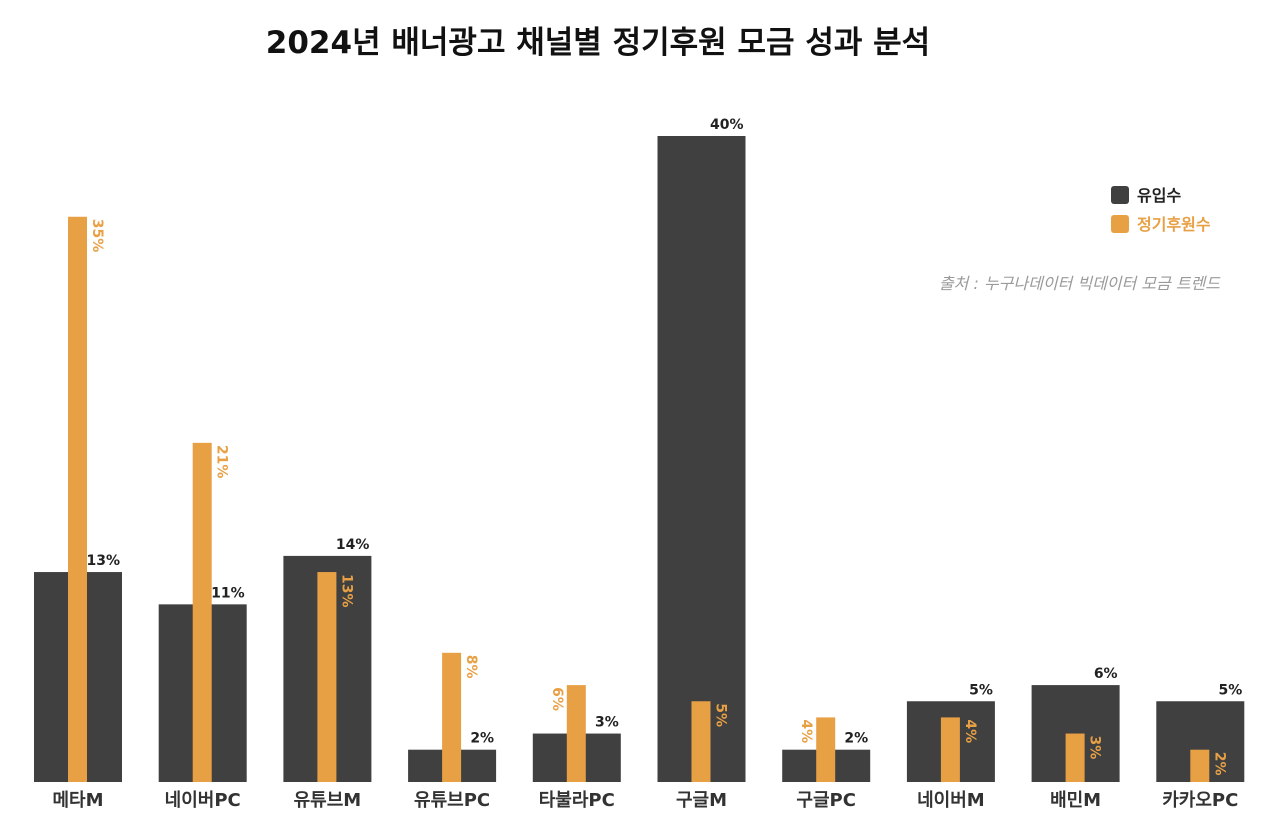 Image resolution: width=1280 pixels, height=836 pixels. What do you see at coordinates (1080, 283) in the screenshot?
I see `source-note: 출처 : 누구나데이터 빅데이터 모금 트렌드` at bounding box center [1080, 283].